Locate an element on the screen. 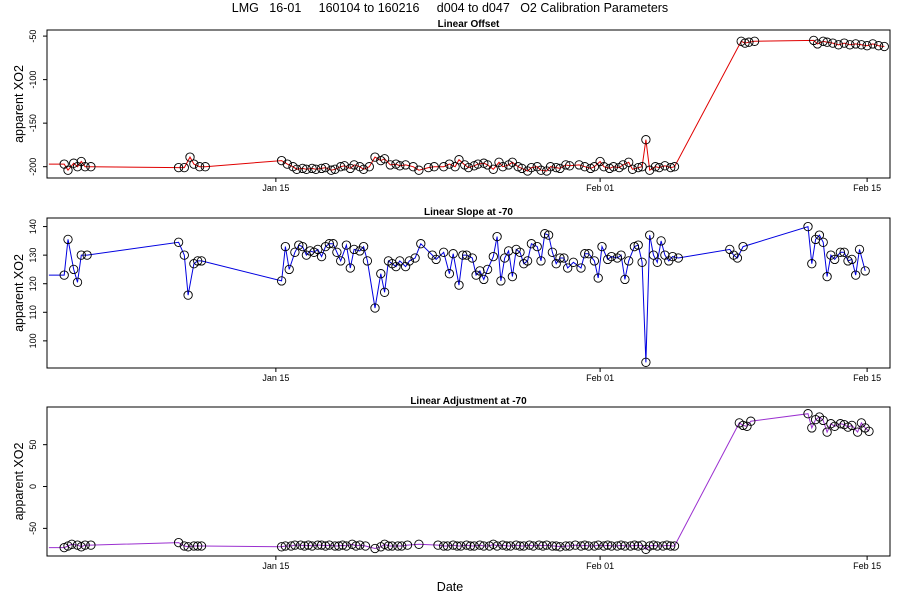  adjustment-y-tick-label: 0 is located at coordinates (33, 486).